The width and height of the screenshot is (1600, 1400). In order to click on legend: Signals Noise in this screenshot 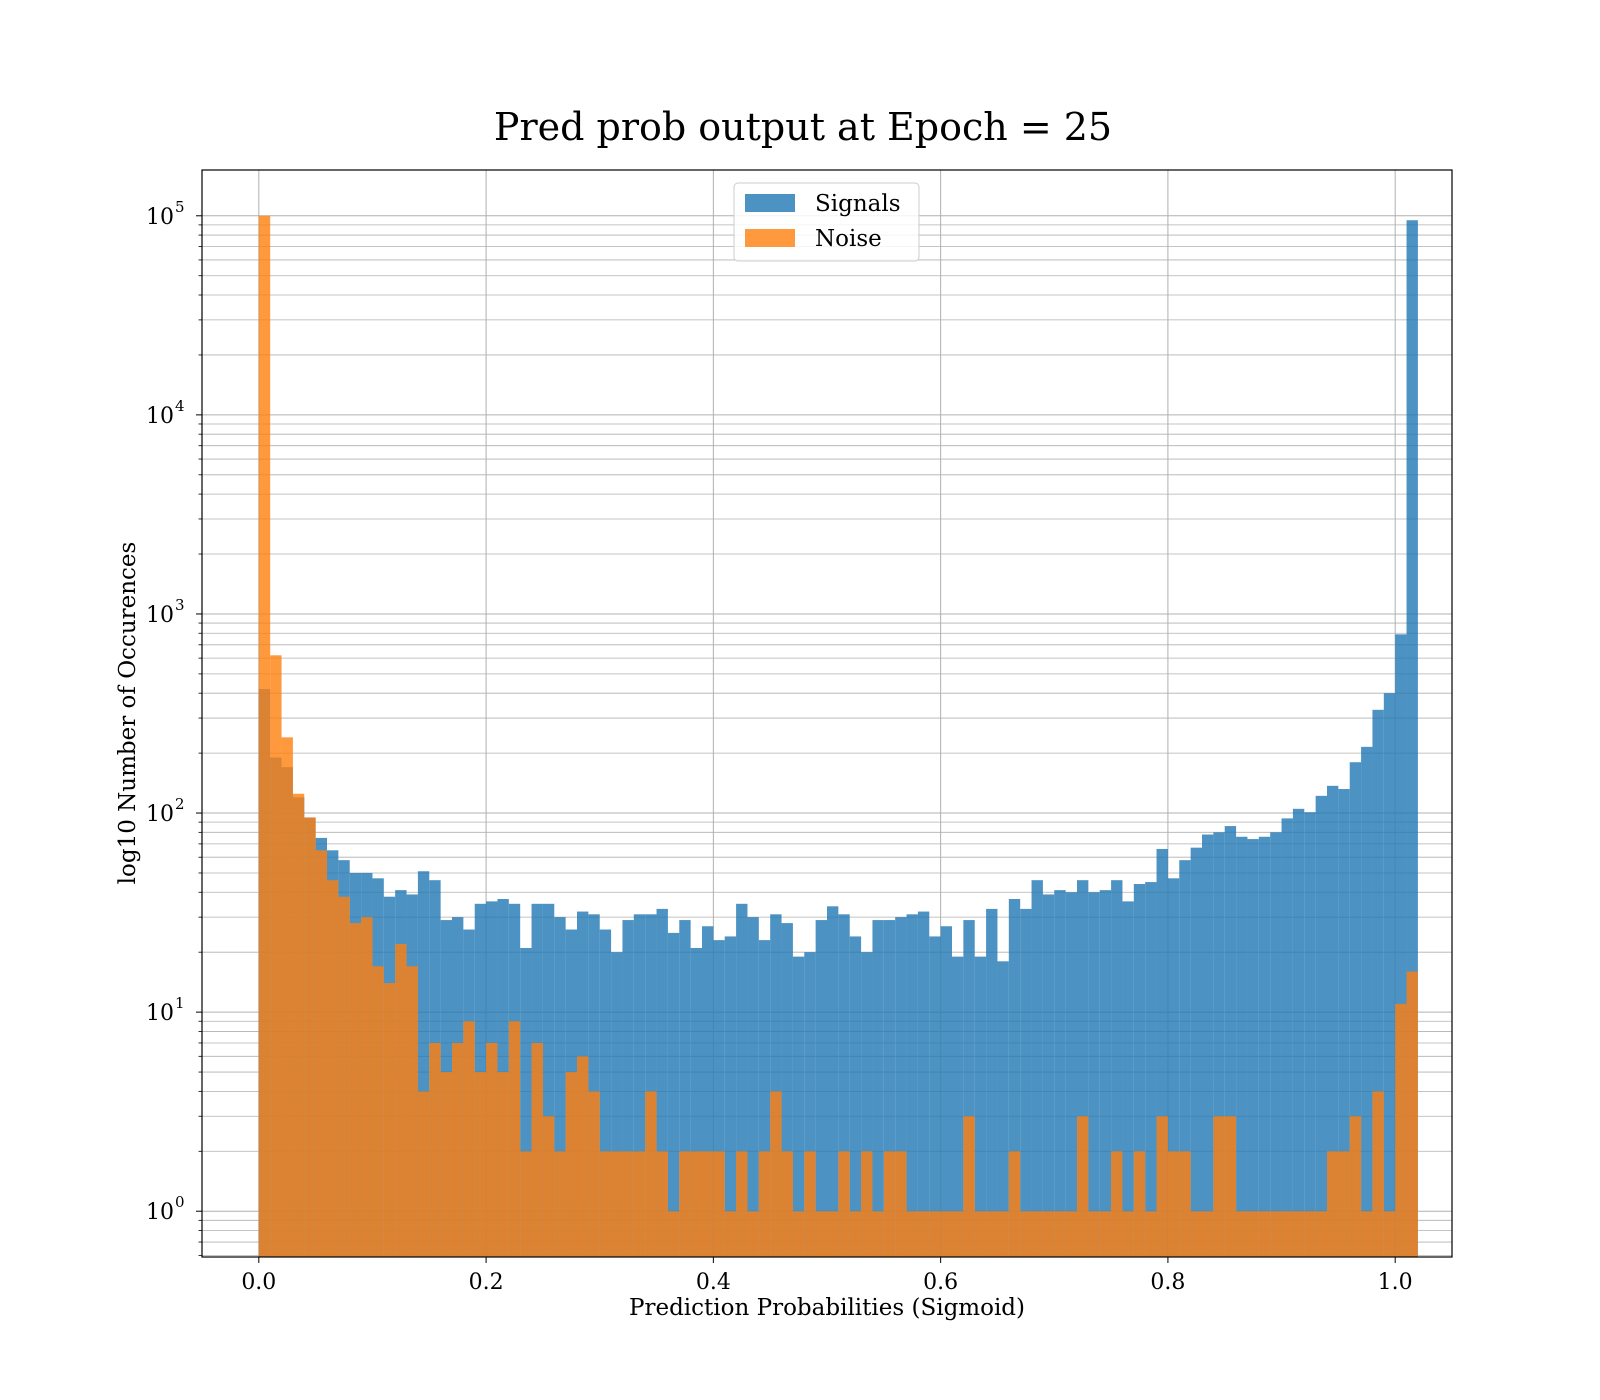, I will do `click(826, 222)`.